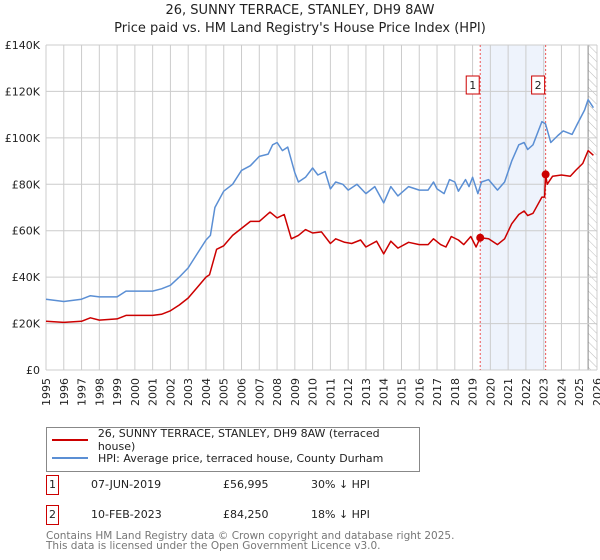 This screenshot has width=600, height=560. I want to click on x-tick-label: 2007, so click(259, 392).